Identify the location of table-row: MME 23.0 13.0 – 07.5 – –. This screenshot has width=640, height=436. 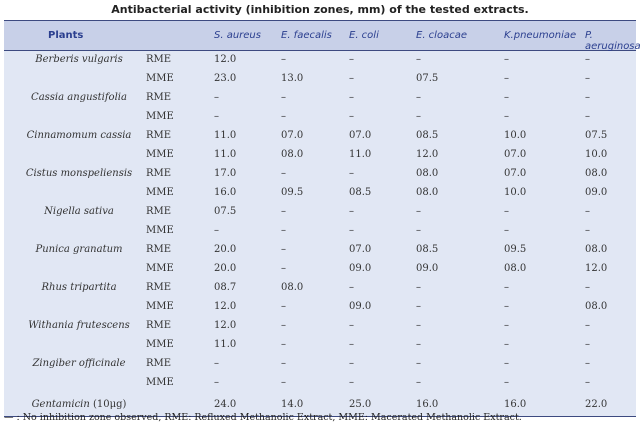
(320, 79).